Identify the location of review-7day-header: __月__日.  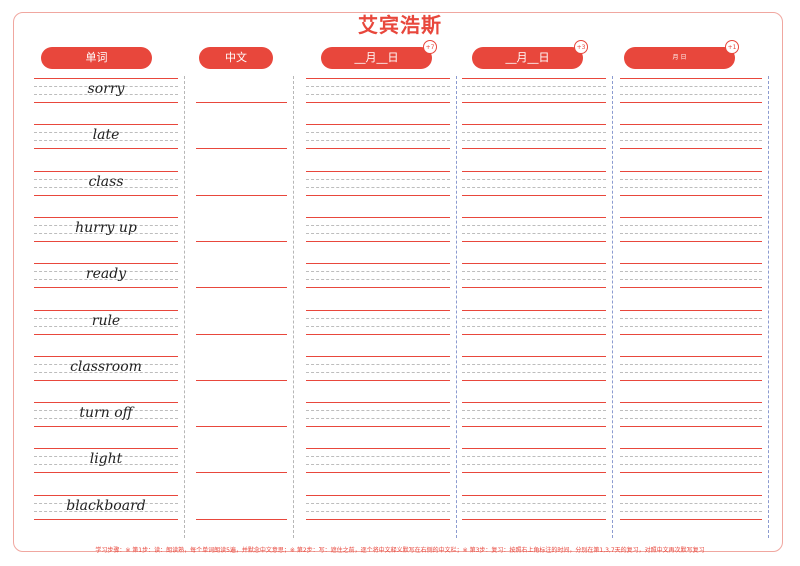
(376, 58).